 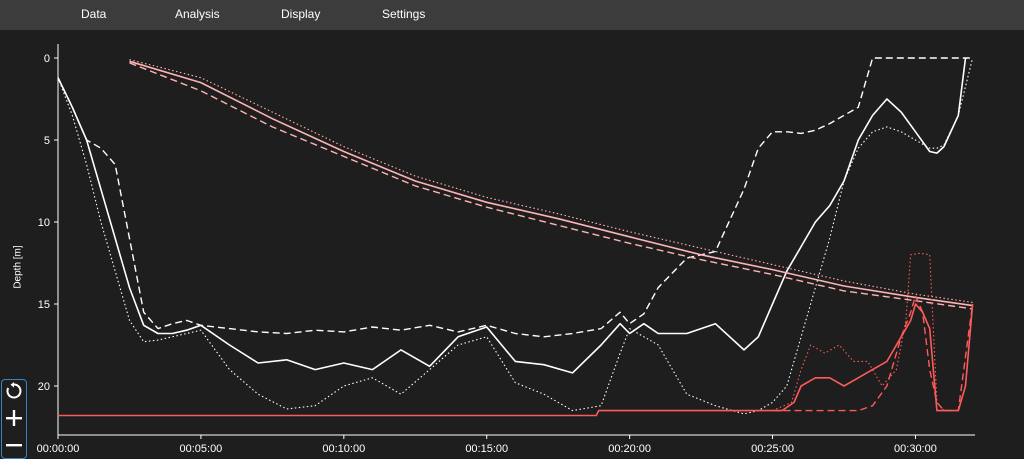 I want to click on zoom-out-button, so click(x=14, y=447).